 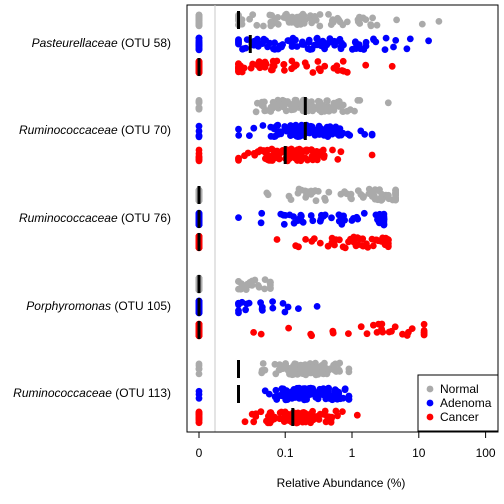 I want to click on taxon-name: Porphyromonas, so click(x=68, y=306).